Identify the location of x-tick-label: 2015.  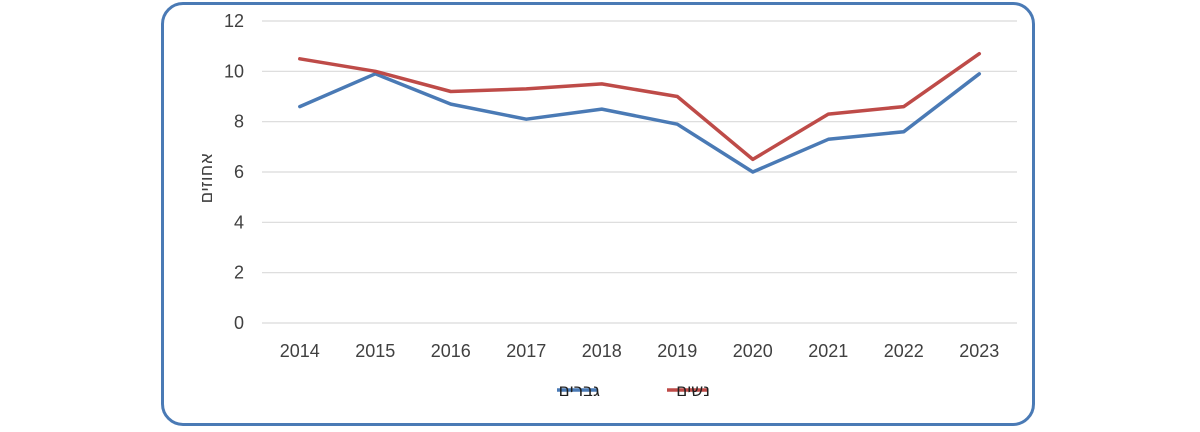
(375, 351).